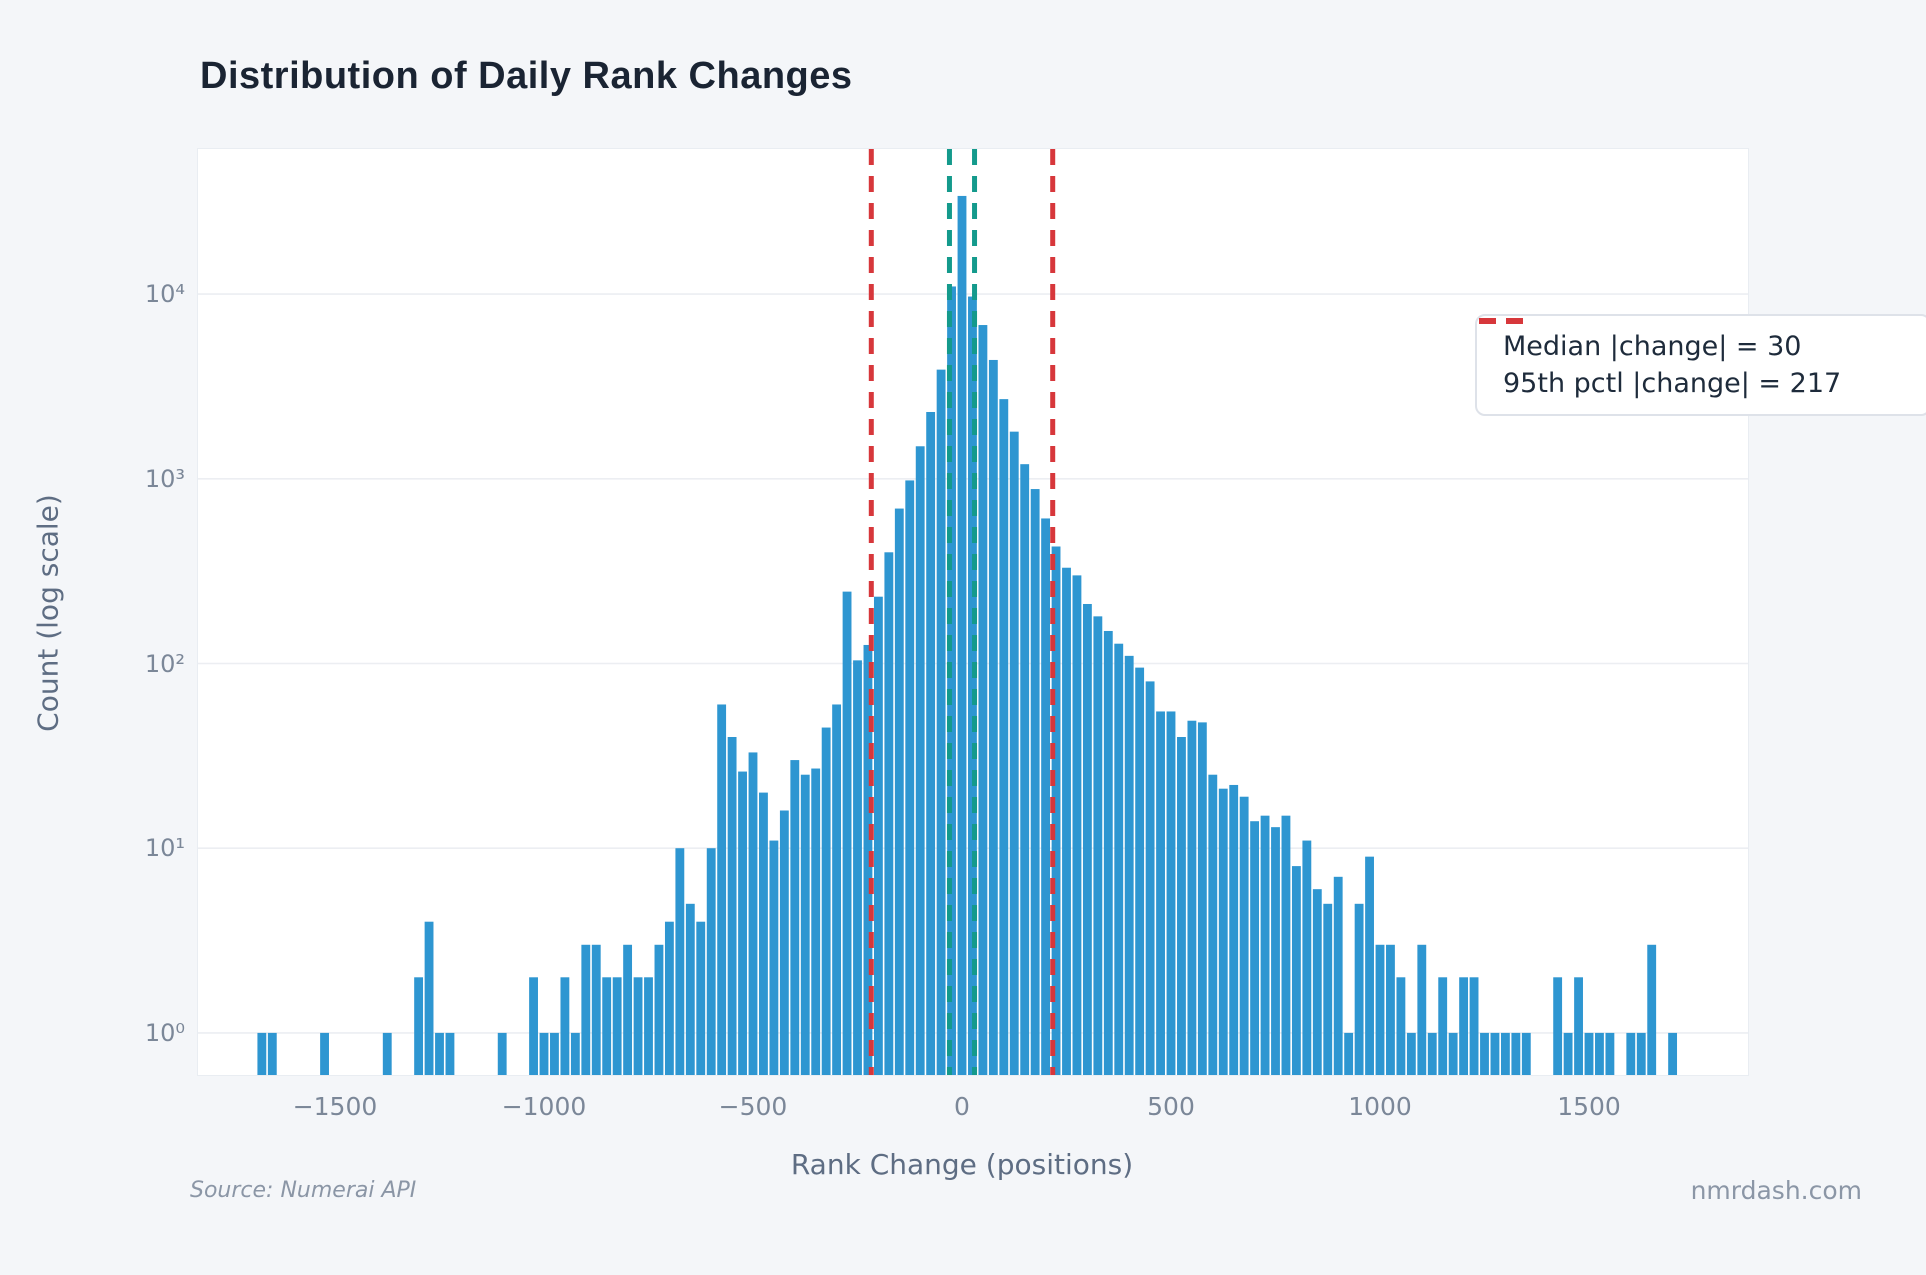 This screenshot has height=1275, width=1926. What do you see at coordinates (1380, 1106) in the screenshot?
I see `x-tick-label: 1000` at bounding box center [1380, 1106].